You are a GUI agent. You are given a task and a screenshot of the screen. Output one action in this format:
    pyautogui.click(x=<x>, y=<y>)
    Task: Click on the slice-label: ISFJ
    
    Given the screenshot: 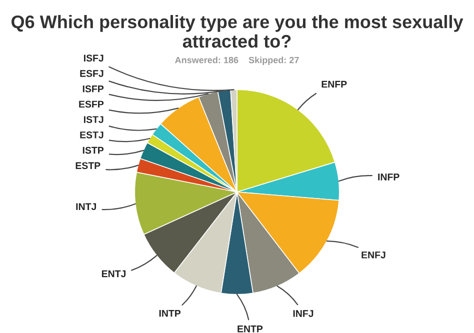 What is the action you would take?
    pyautogui.click(x=94, y=58)
    